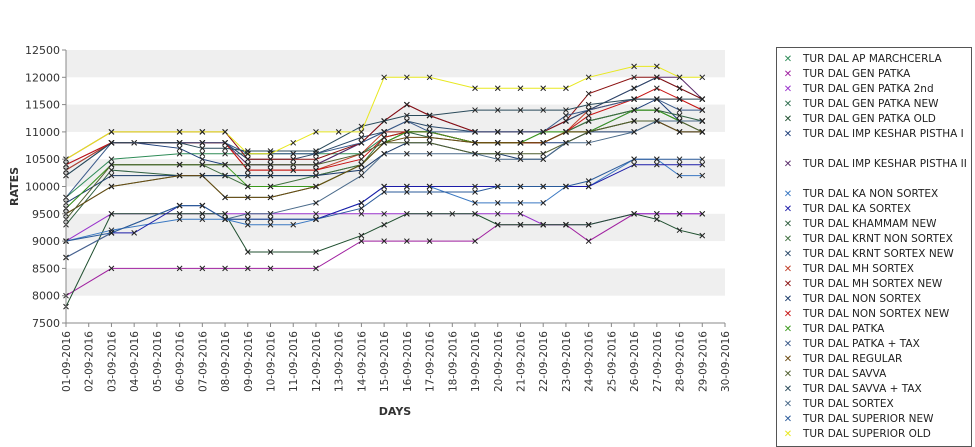 The width and height of the screenshot is (975, 447). Describe the element at coordinates (42, 132) in the screenshot. I see `y-tick-label: 11000` at that location.